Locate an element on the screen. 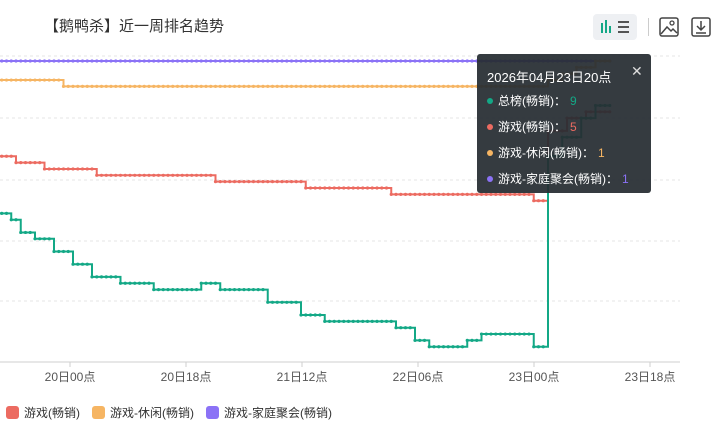  legend-item-game: 游戏(畅销) is located at coordinates (43, 412).